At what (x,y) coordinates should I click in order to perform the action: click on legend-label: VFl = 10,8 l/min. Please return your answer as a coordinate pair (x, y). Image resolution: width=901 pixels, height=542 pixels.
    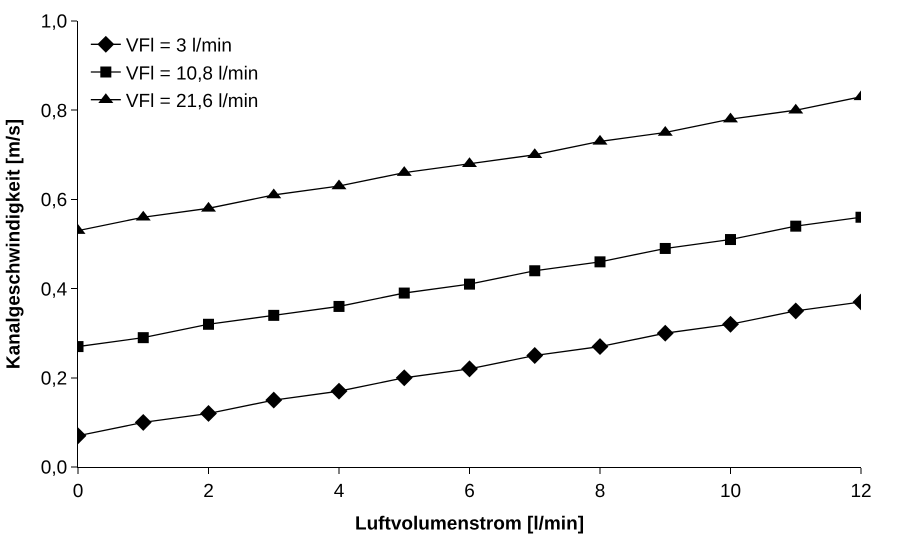
    Looking at the image, I should click on (192, 73).